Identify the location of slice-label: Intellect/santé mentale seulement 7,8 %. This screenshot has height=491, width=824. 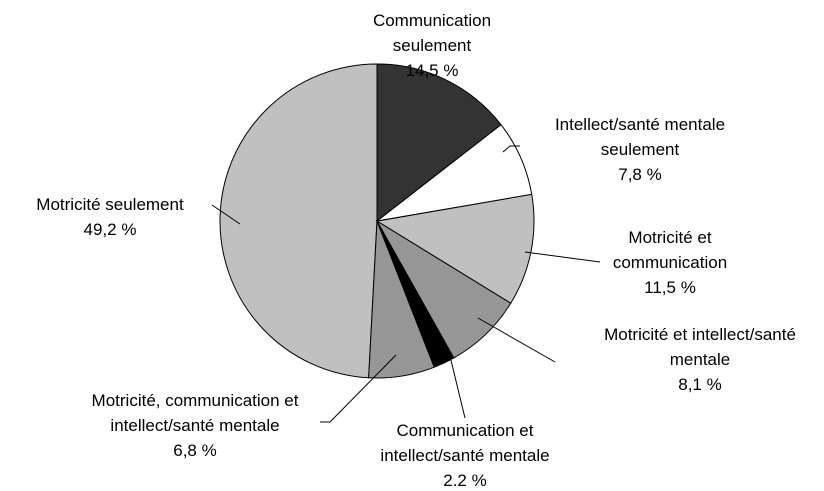
(640, 149).